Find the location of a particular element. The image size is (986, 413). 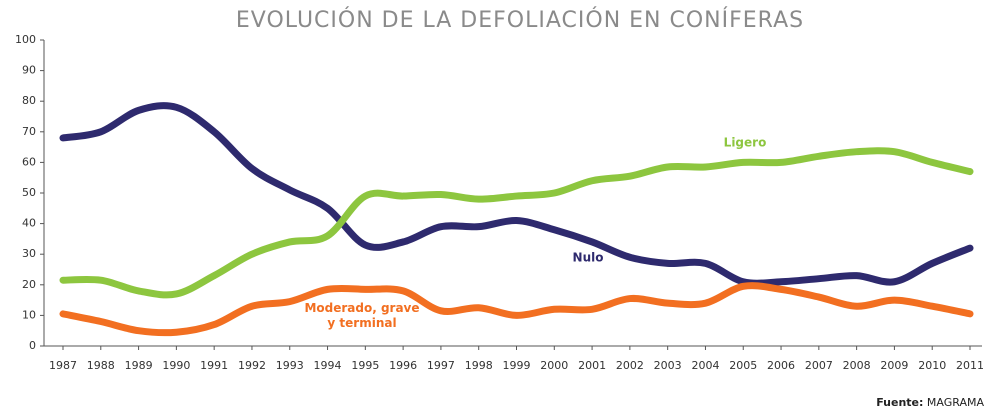

series-label: Moderado, grave y terminal is located at coordinates (362, 315).